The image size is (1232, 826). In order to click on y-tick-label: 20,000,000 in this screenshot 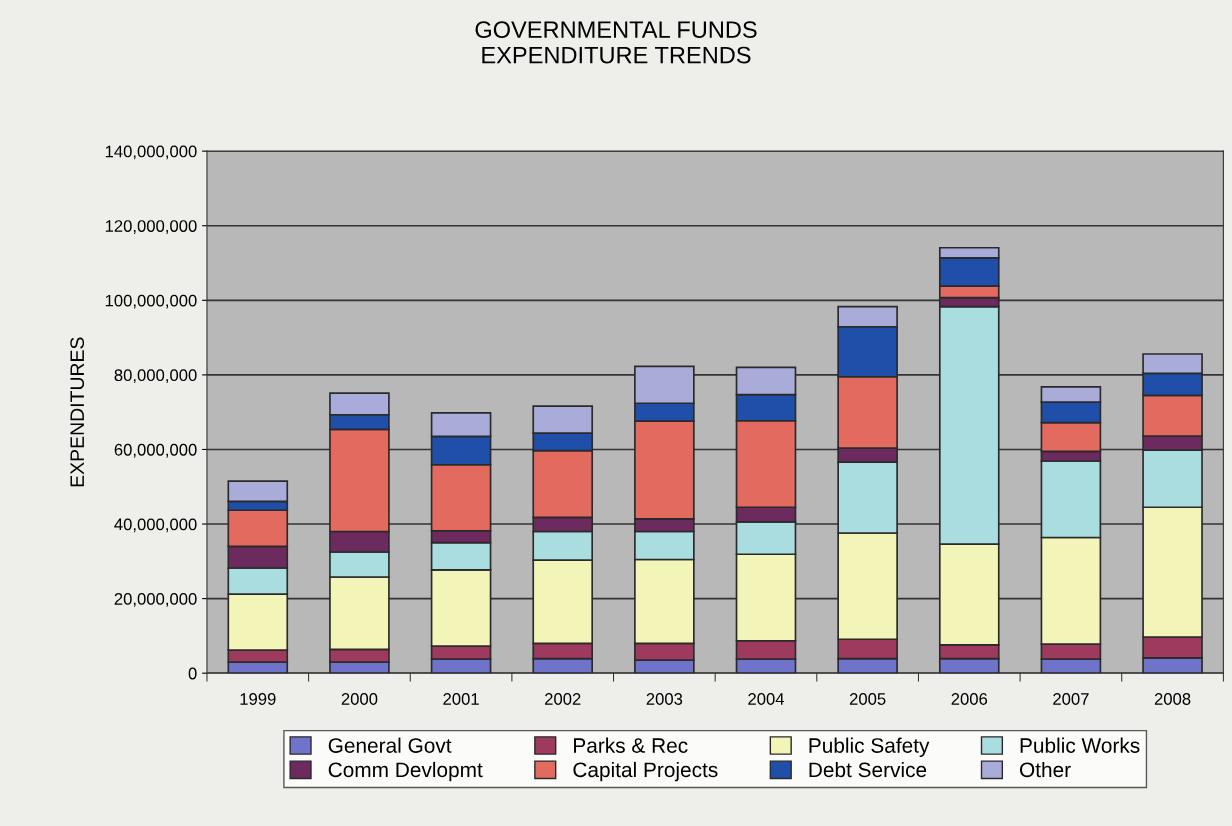, I will do `click(155, 600)`.